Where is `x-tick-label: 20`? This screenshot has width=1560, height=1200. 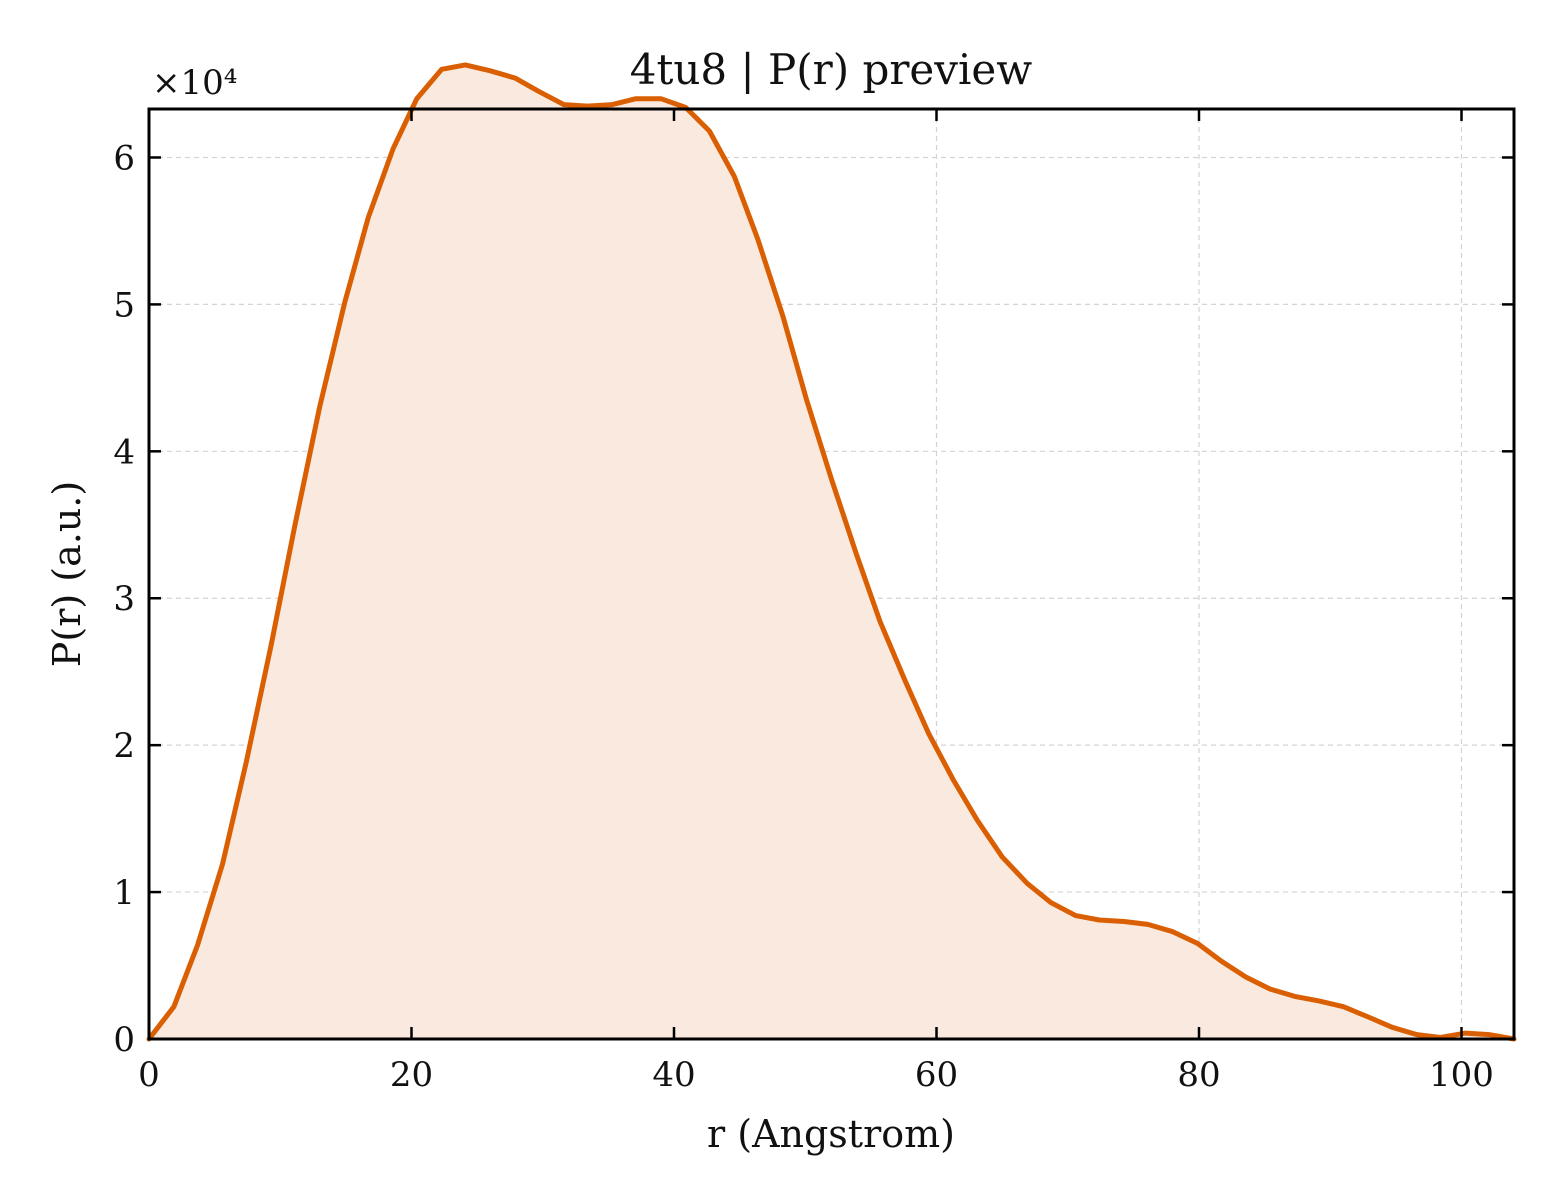
x-tick-label: 20 is located at coordinates (411, 1075).